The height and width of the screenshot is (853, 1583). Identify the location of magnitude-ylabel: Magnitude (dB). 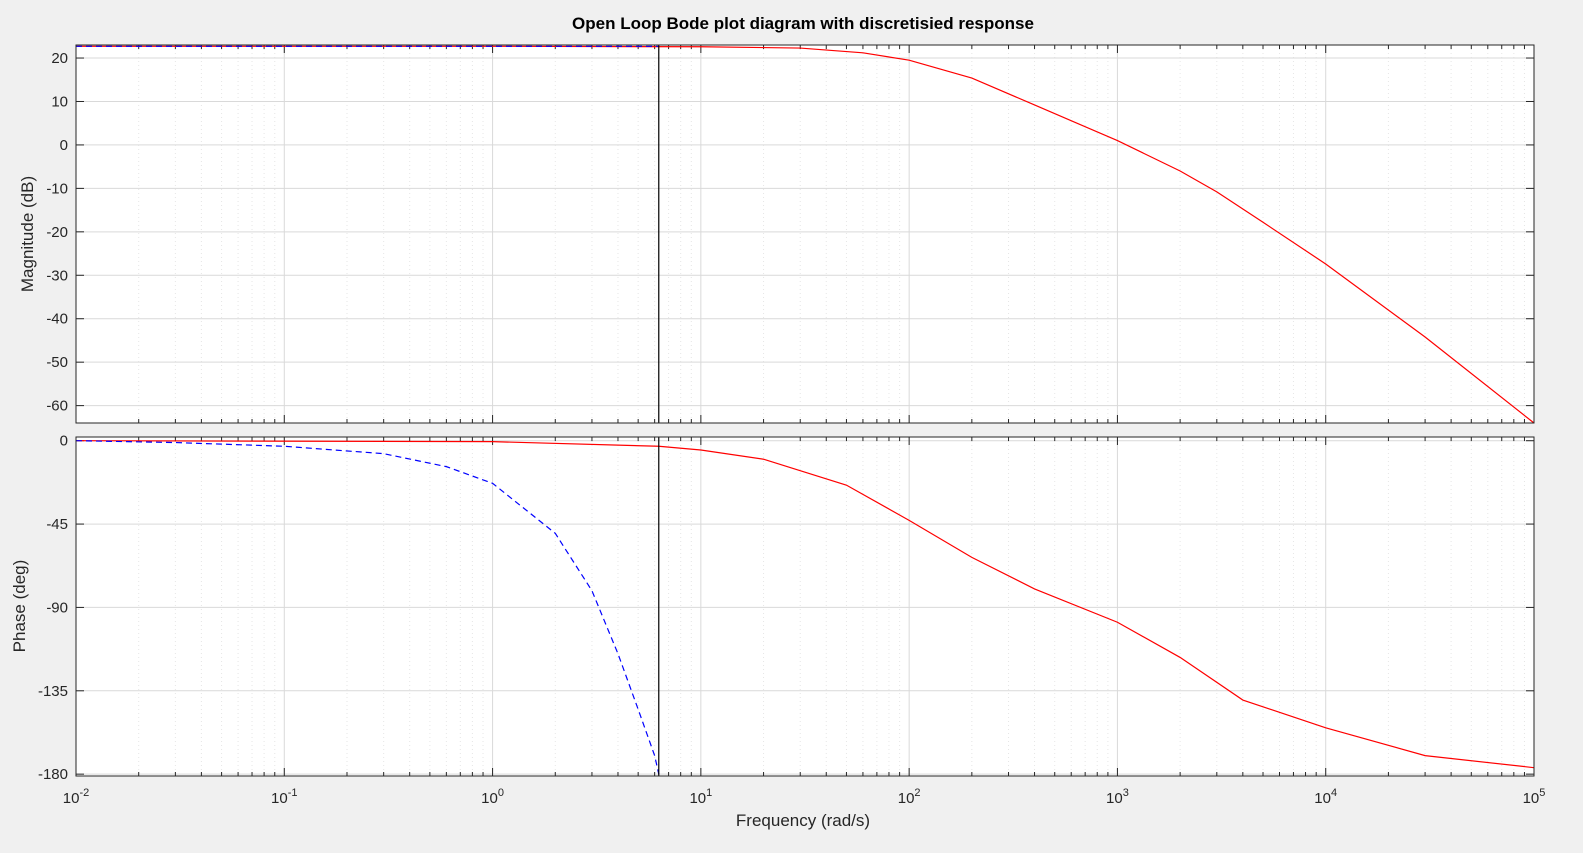
(27, 234).